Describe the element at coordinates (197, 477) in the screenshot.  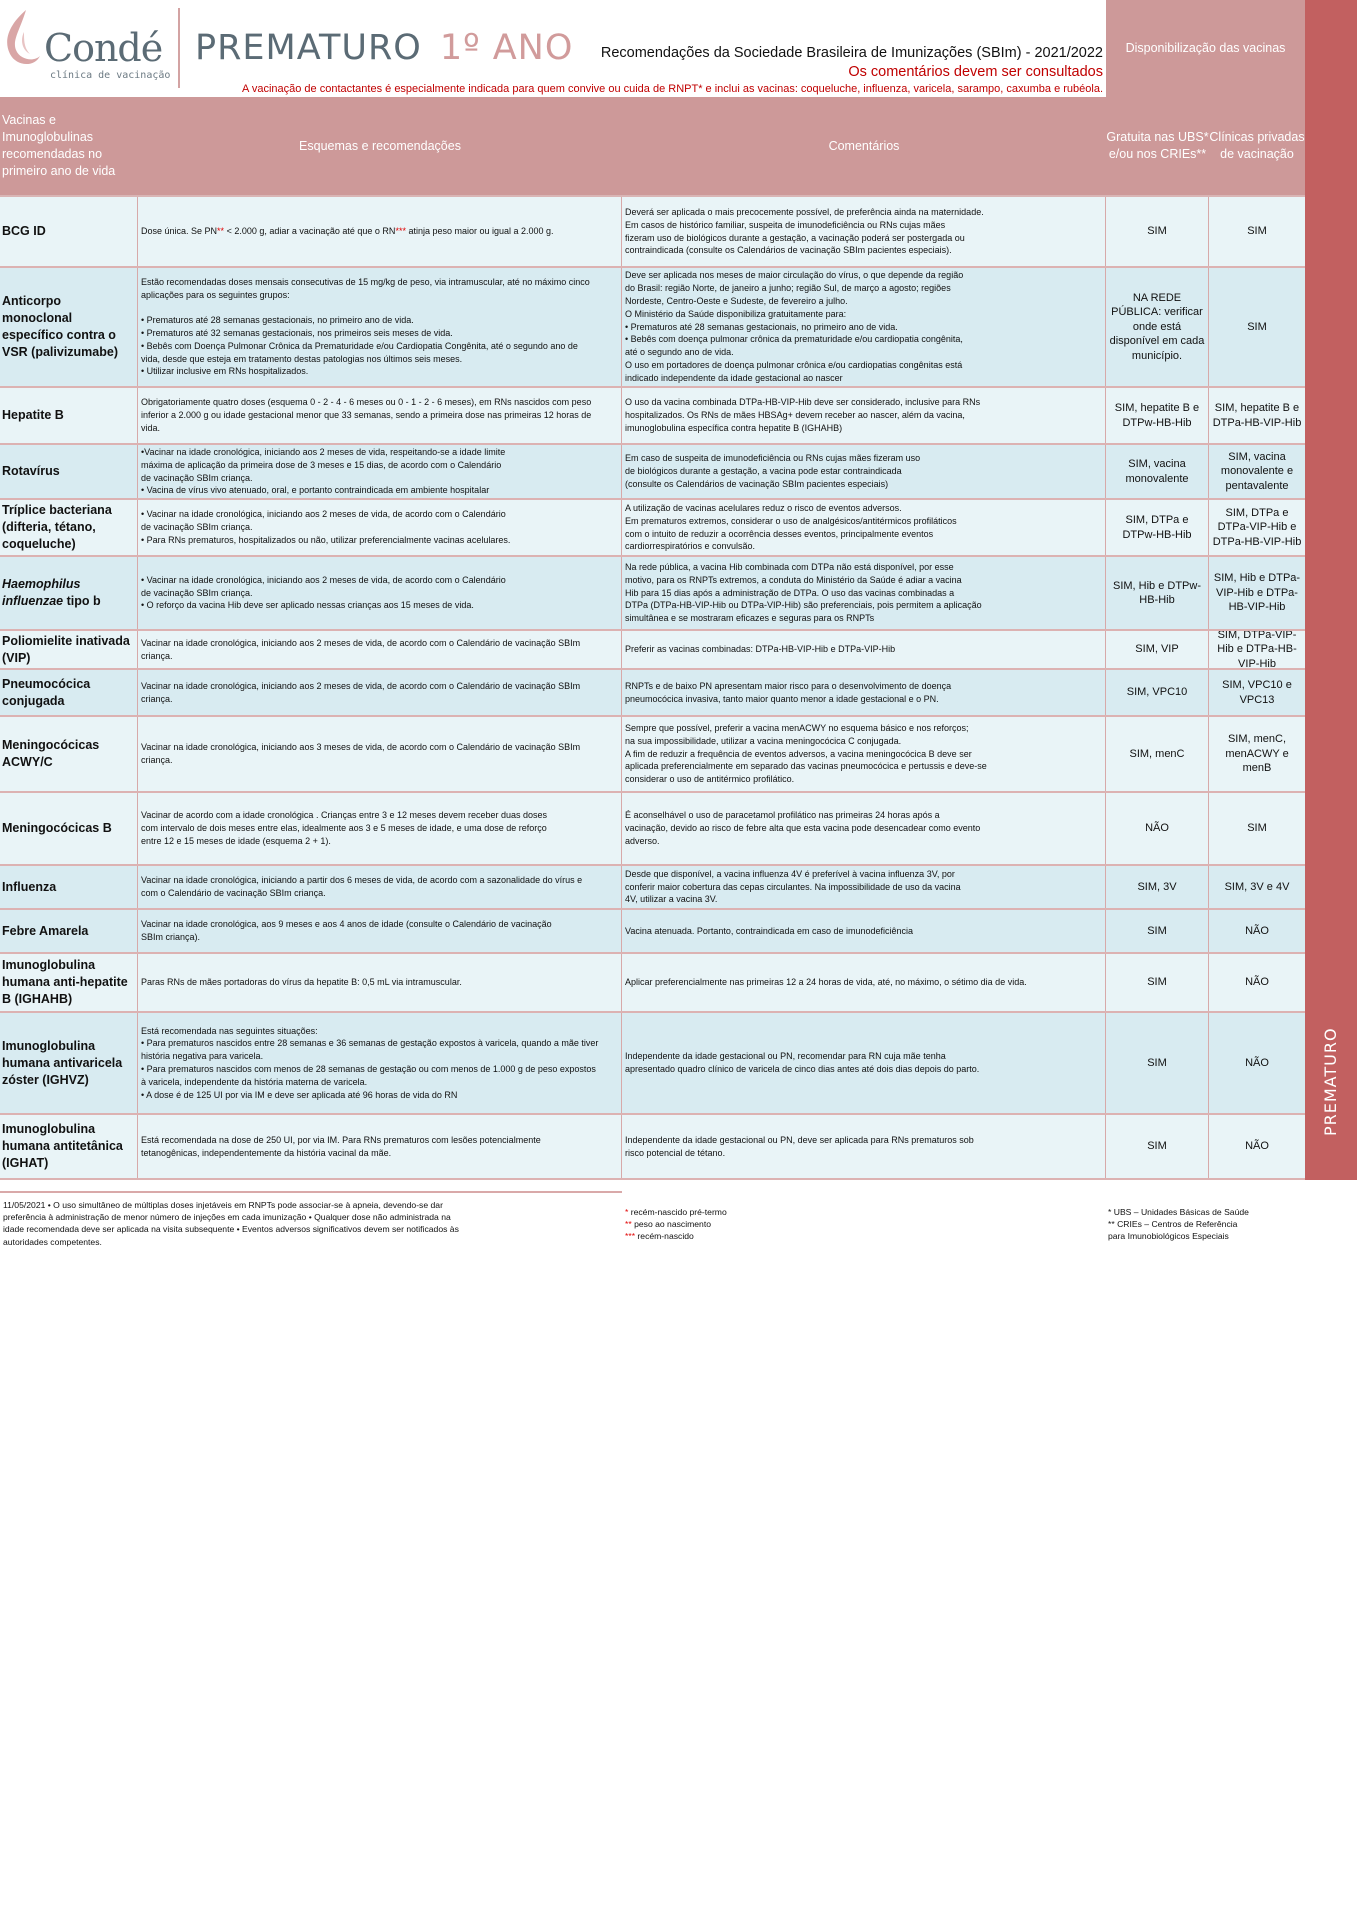
I see `scheme-line: de vacinação SBIm criança.` at that location.